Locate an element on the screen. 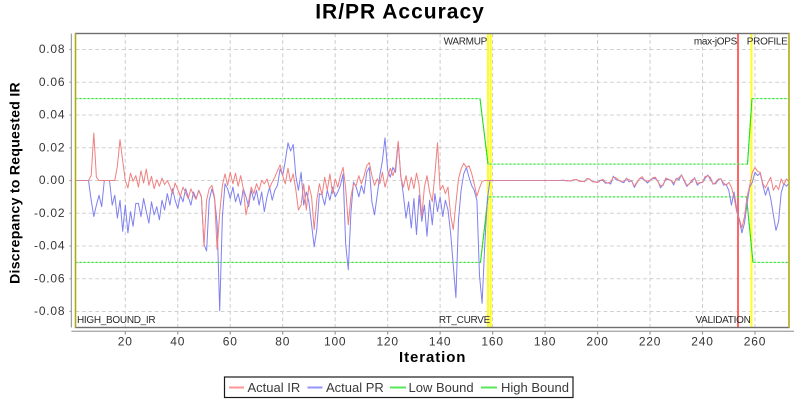 This screenshot has height=405, width=800. svg-text: 0.00 is located at coordinates (52, 180).